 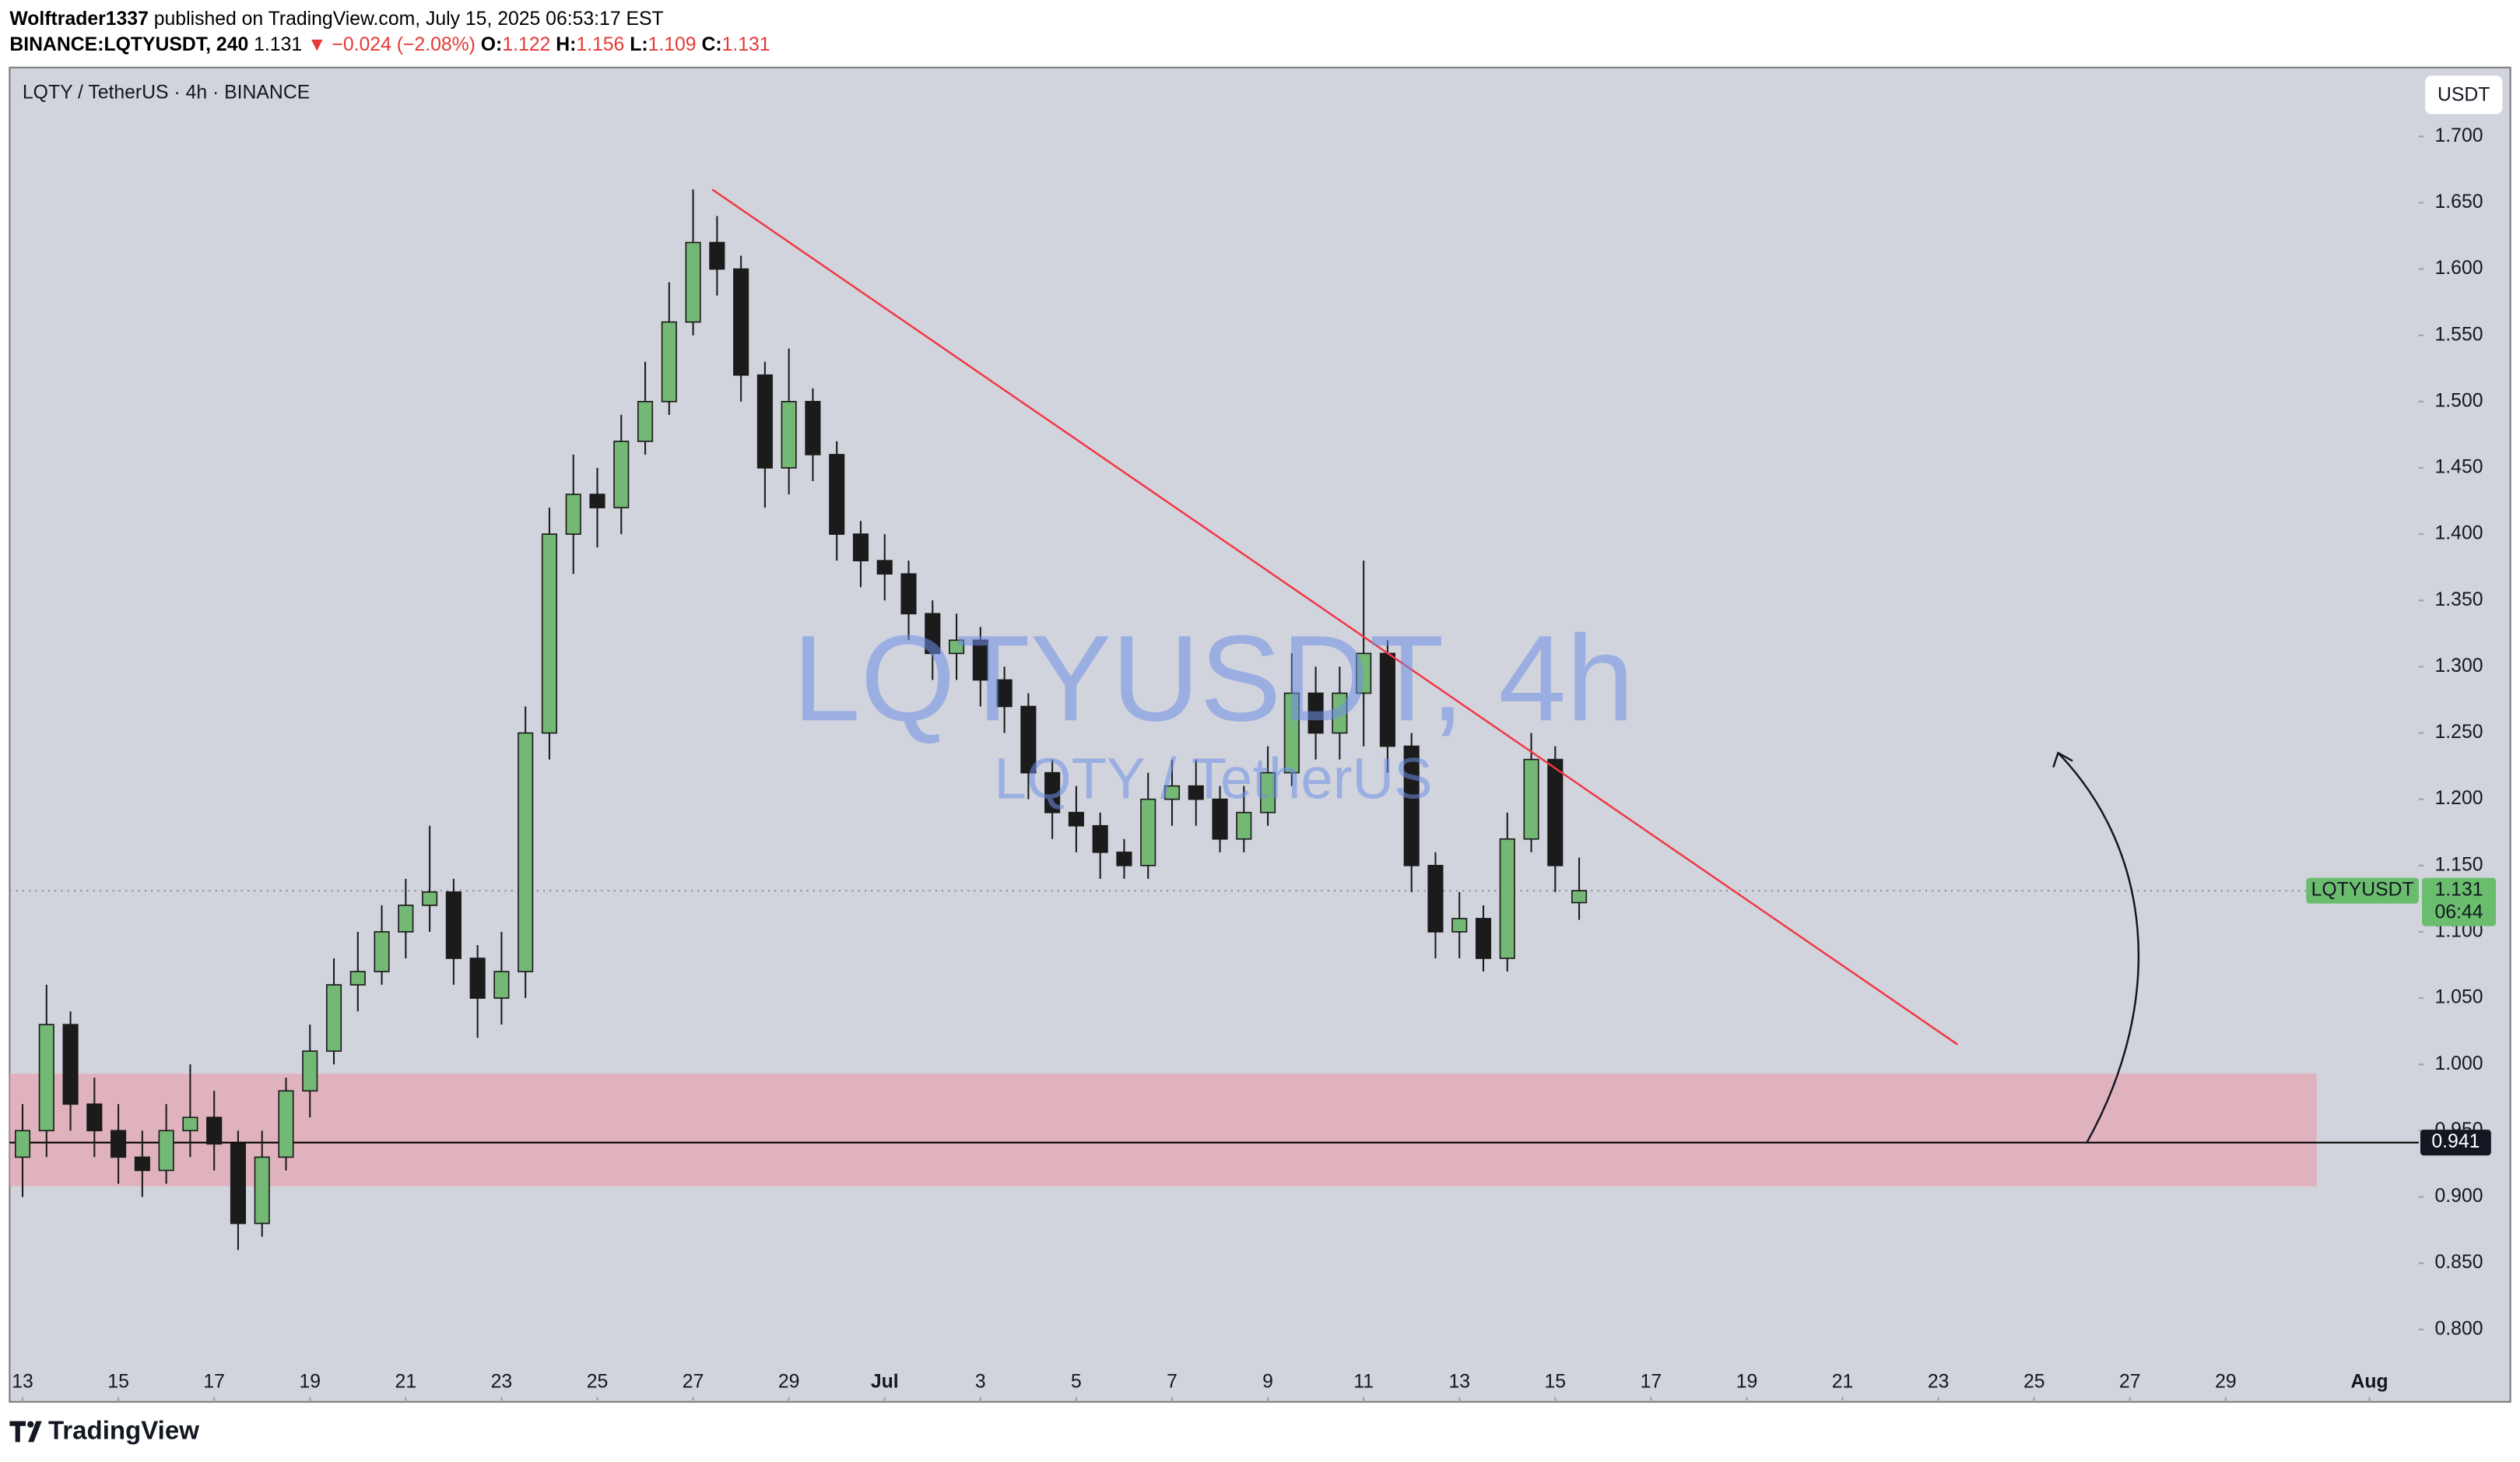 I want to click on change: ▼ −0.024 (−2.08%), so click(x=392, y=43).